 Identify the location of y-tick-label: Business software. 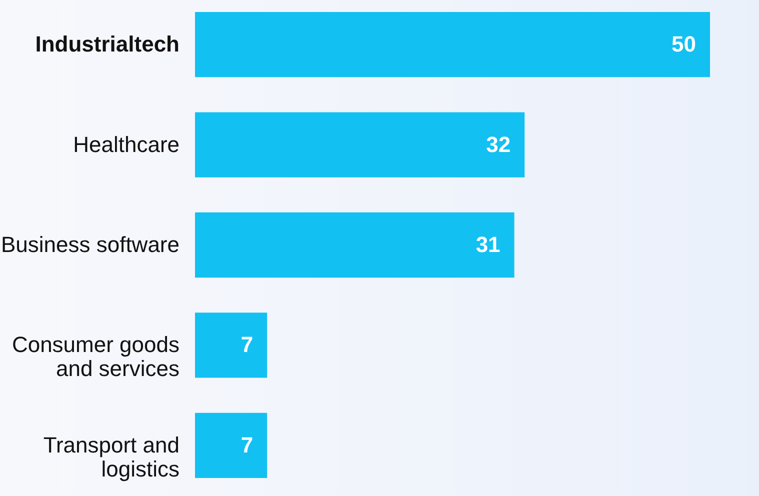
(90, 244).